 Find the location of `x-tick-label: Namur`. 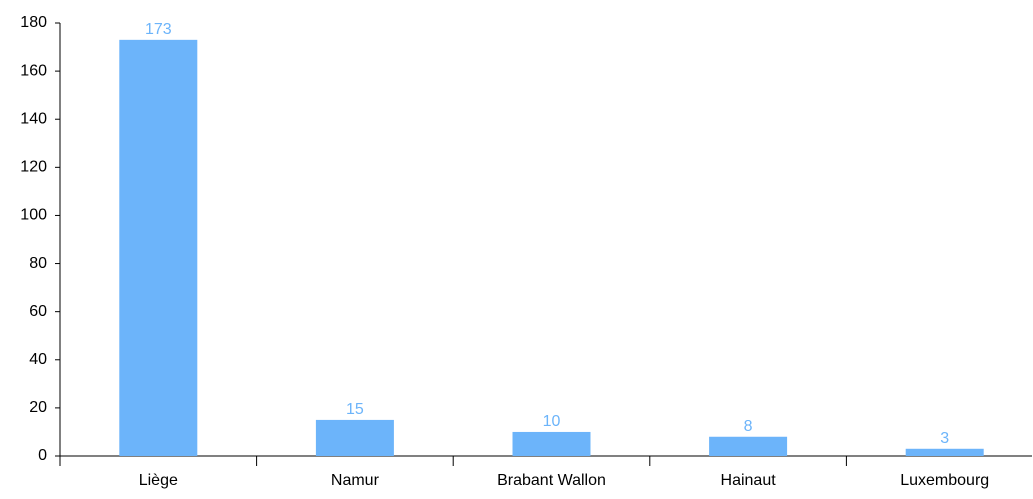

x-tick-label: Namur is located at coordinates (355, 480).